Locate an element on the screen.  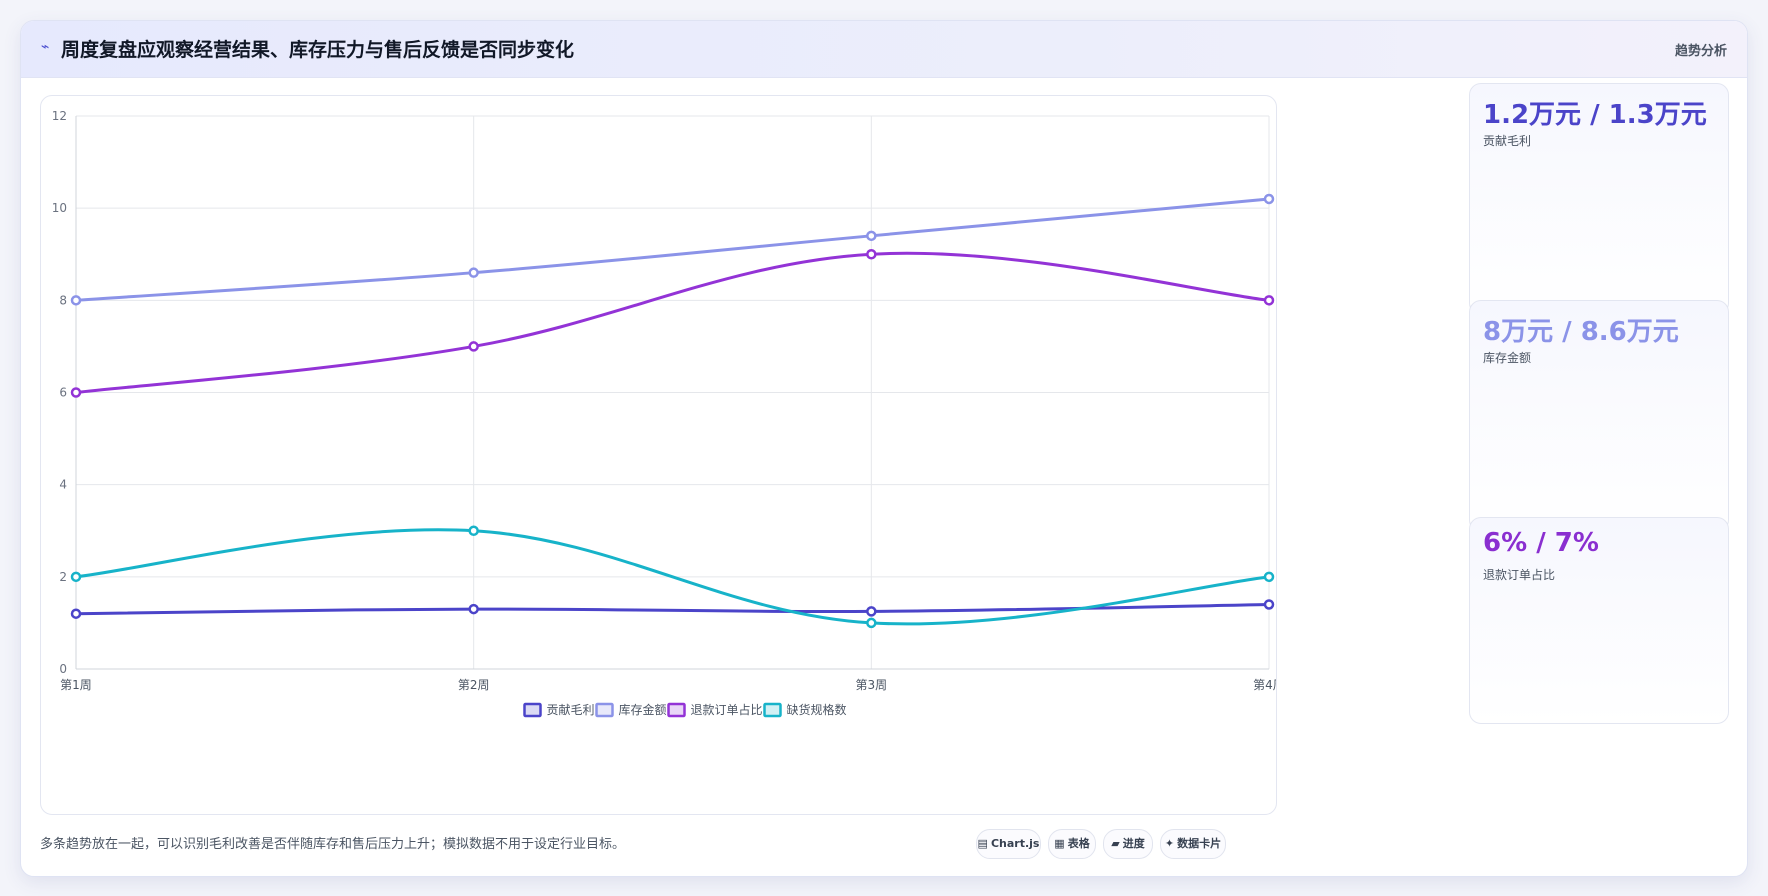
y-tick-label: 8 is located at coordinates (63, 300).